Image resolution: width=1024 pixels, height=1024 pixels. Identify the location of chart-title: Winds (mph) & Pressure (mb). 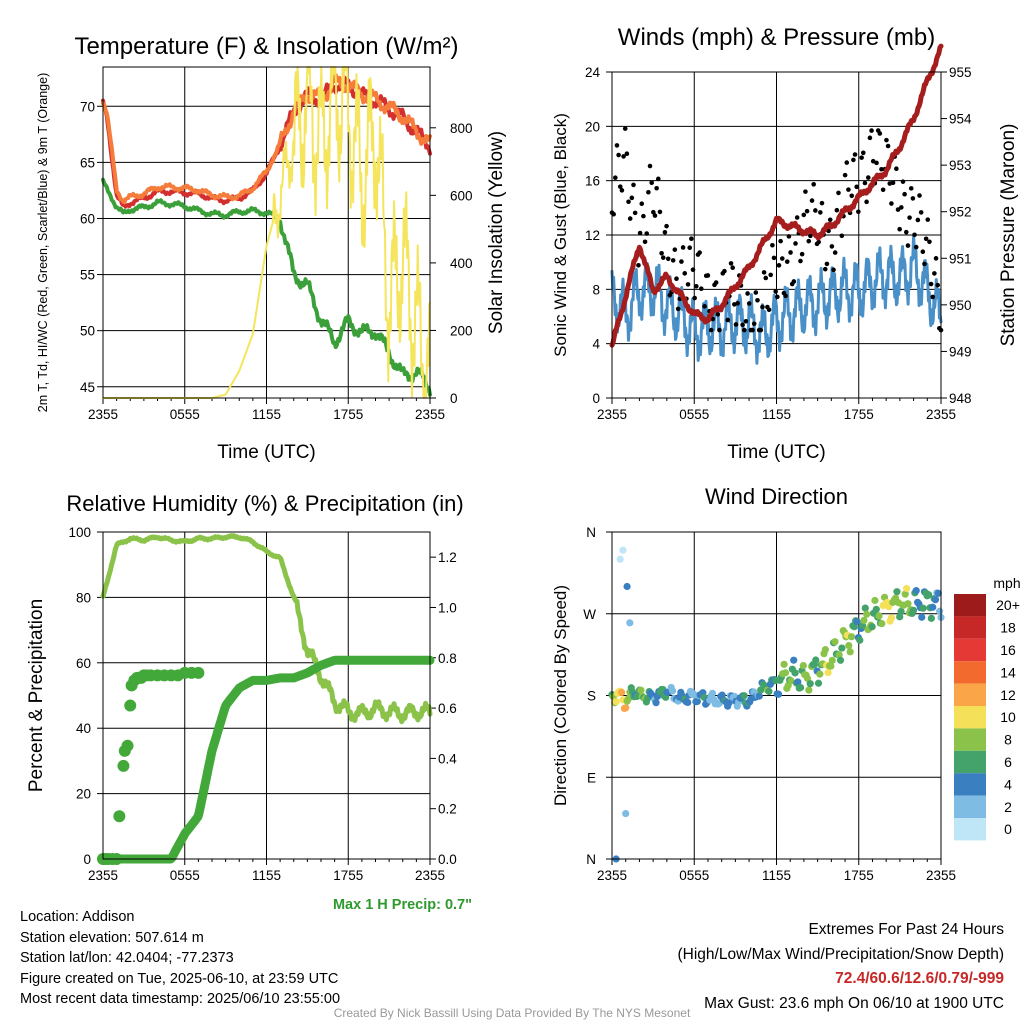
(776, 37).